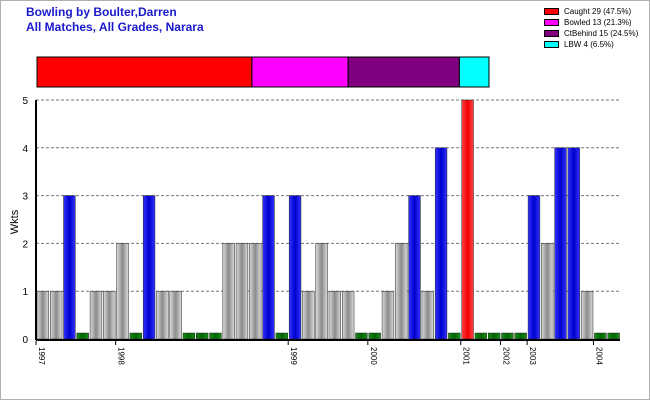 This screenshot has height=400, width=650. What do you see at coordinates (25, 197) in the screenshot?
I see `y-tick-label: 3` at bounding box center [25, 197].